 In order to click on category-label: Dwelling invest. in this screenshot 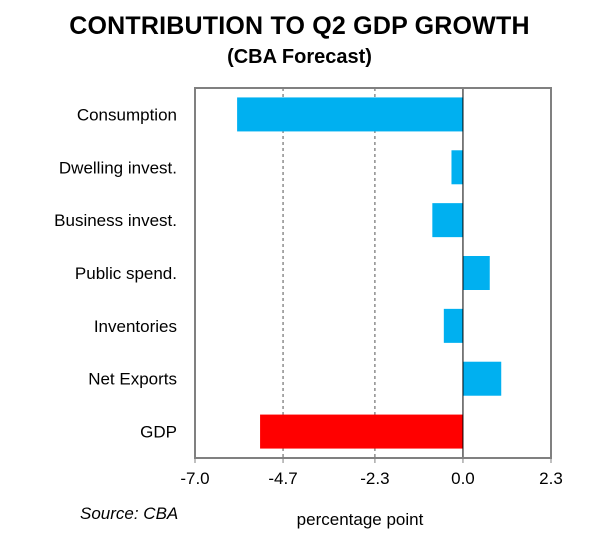, I will do `click(118, 167)`.